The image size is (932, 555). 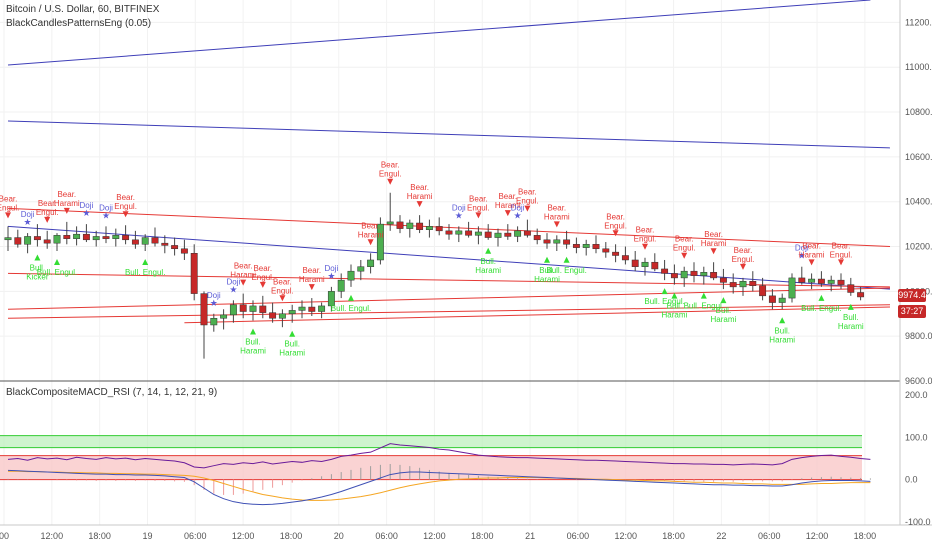 What do you see at coordinates (918, 157) in the screenshot?
I see `price-tick-label: 10600.0` at bounding box center [918, 157].